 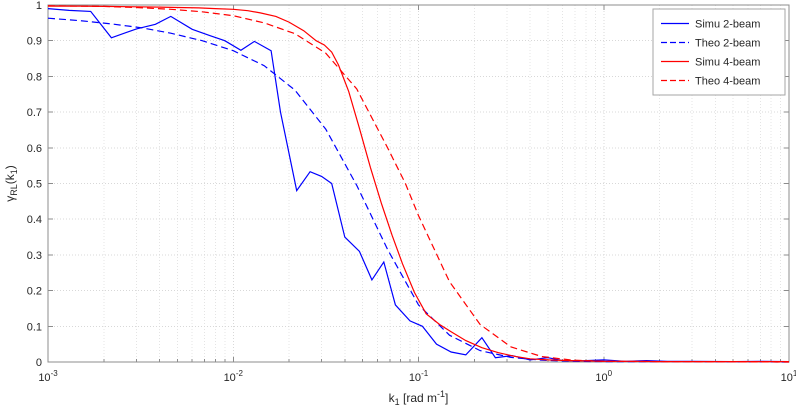 What do you see at coordinates (34, 256) in the screenshot?
I see `y-tick-label: 0.3` at bounding box center [34, 256].